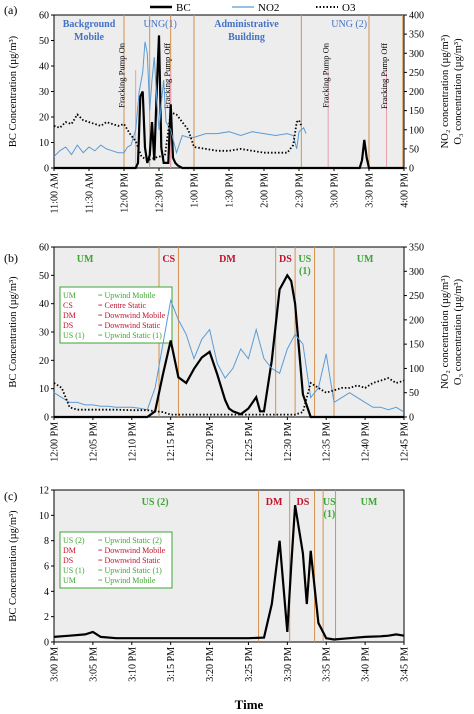 Image resolution: width=474 pixels, height=714 pixels. What do you see at coordinates (155, 502) in the screenshot?
I see `region-label: US (2)` at bounding box center [155, 502].